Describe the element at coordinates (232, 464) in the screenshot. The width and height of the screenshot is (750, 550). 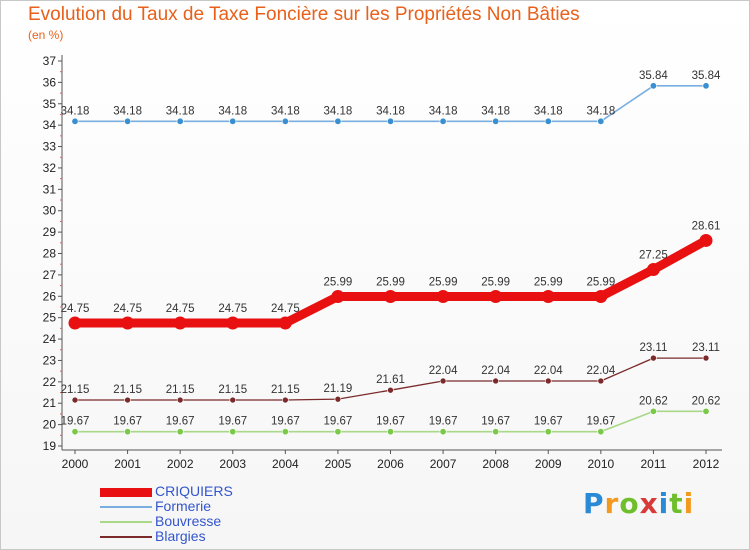
I see `x-tick-label: 2003` at that location.